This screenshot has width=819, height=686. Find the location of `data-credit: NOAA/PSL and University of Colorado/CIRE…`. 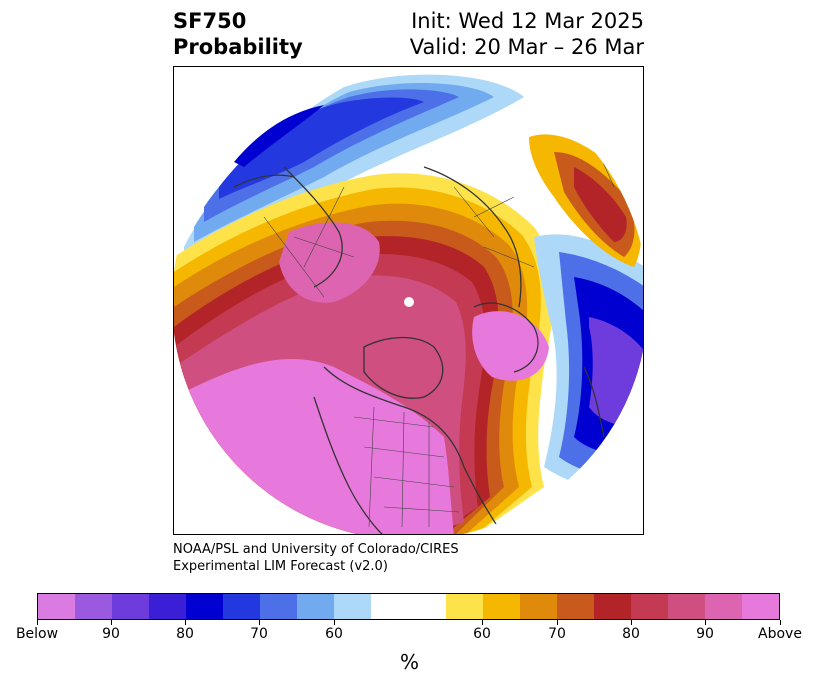

data-credit: NOAA/PSL and University of Colorado/CIRE… is located at coordinates (316, 558).